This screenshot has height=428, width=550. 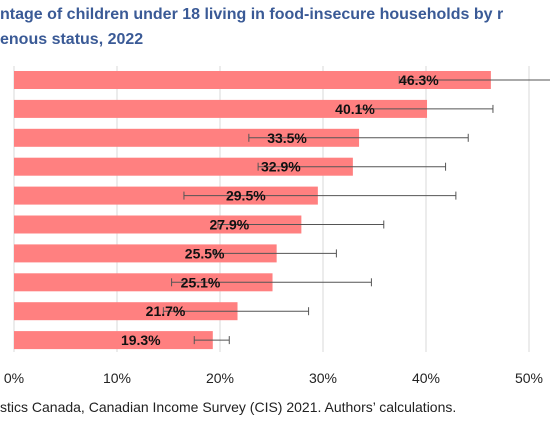 I want to click on x-tick-label: 0%, so click(x=14, y=378).